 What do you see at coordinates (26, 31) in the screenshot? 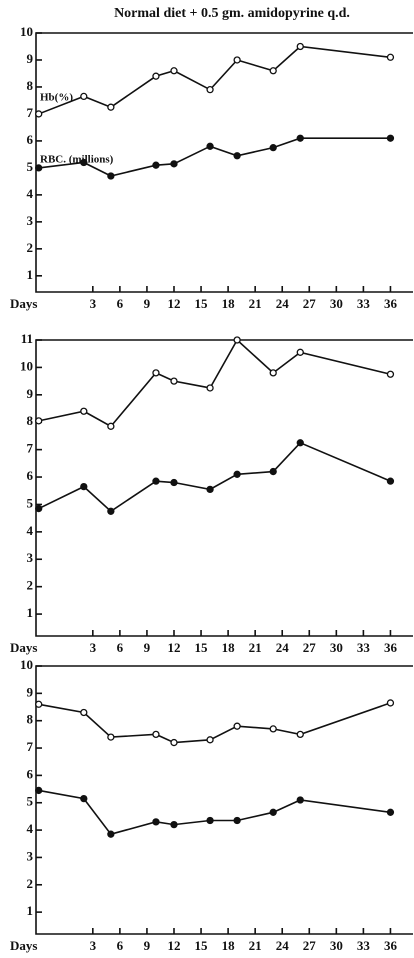
I see `y-tick-label: 10` at bounding box center [26, 31].